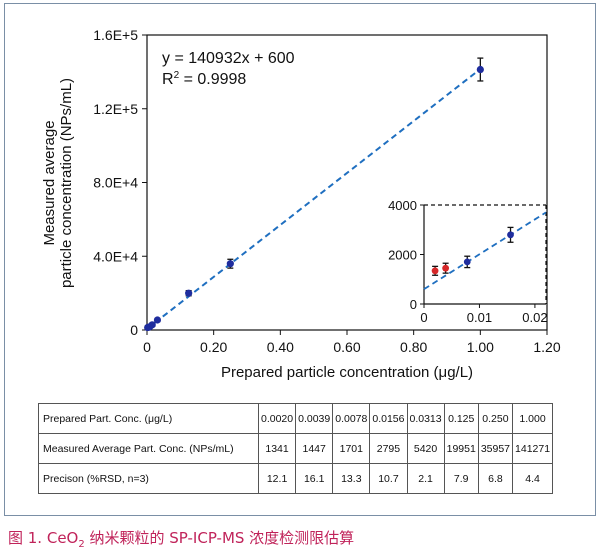 This screenshot has height=560, width=601. What do you see at coordinates (546, 347) in the screenshot?
I see `x-tick-label: 1.20` at bounding box center [546, 347].